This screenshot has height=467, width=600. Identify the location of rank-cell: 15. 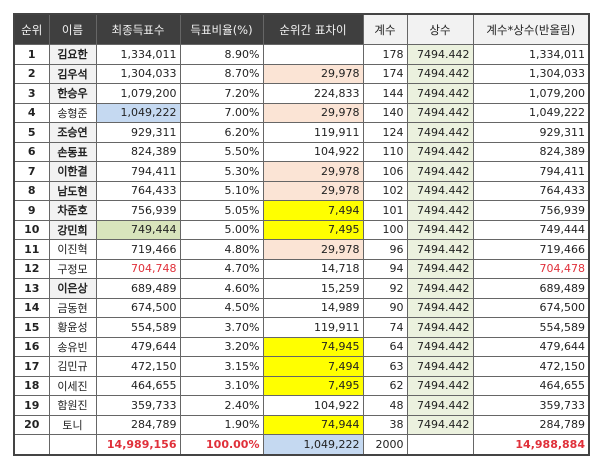
(31, 327).